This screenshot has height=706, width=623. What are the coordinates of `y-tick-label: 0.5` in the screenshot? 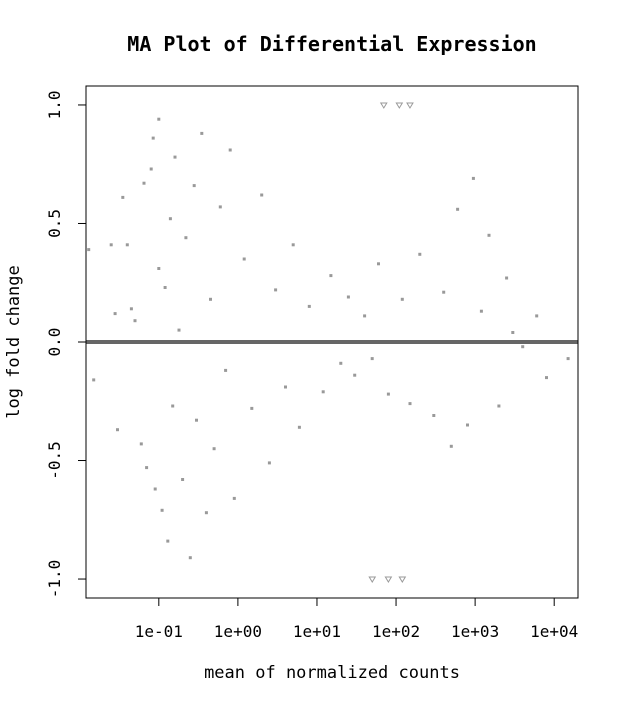 It's located at (54, 223).